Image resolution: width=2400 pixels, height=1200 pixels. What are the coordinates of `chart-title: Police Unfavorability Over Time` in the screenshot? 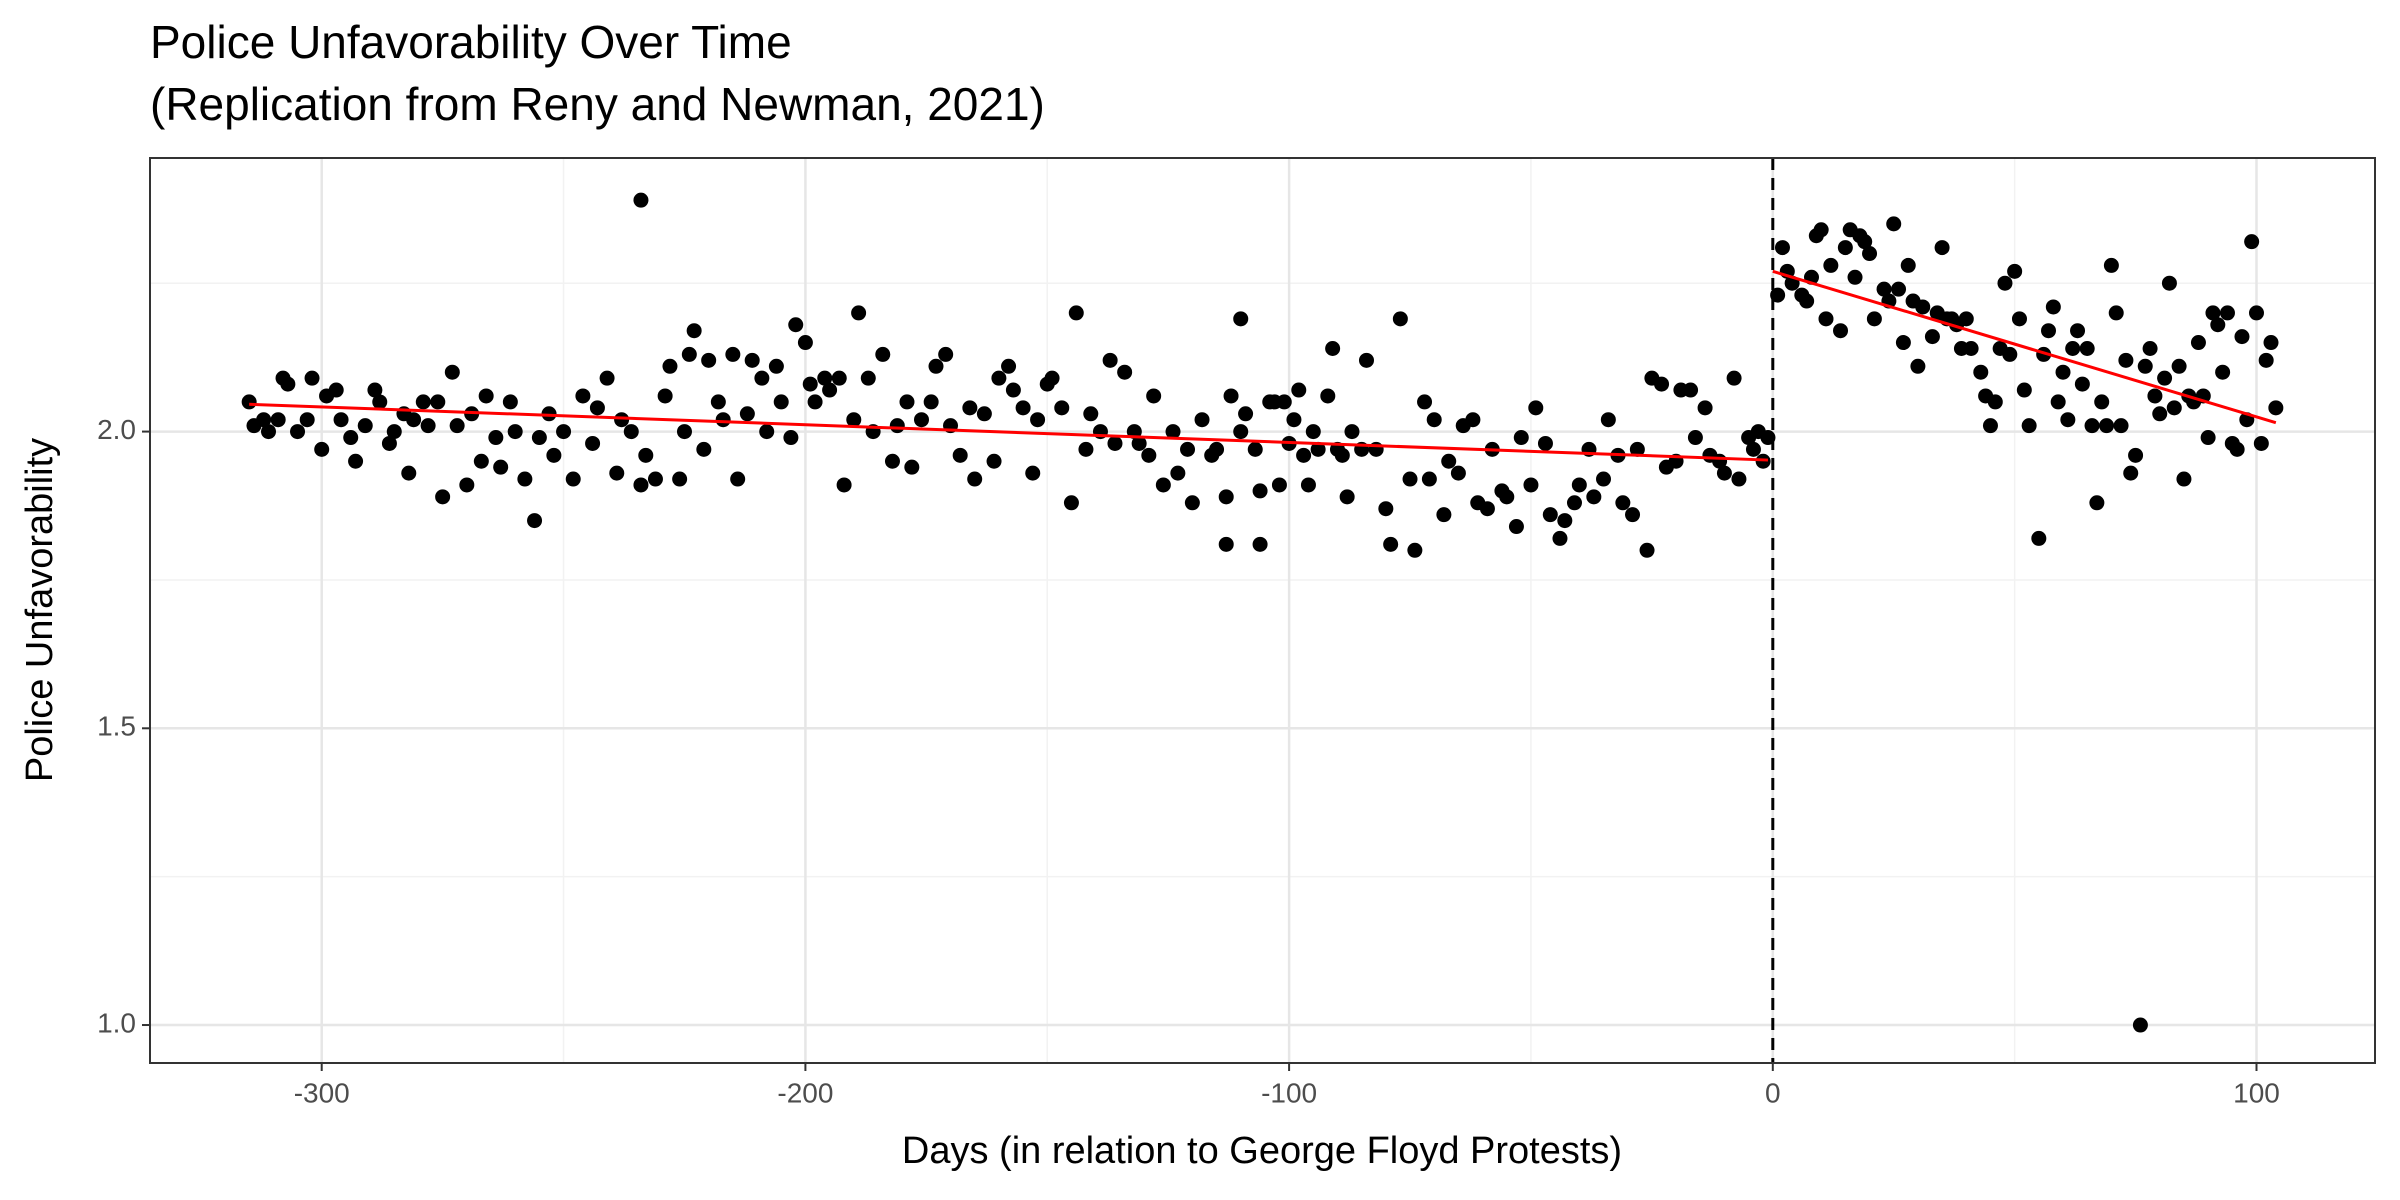 It's located at (471, 42).